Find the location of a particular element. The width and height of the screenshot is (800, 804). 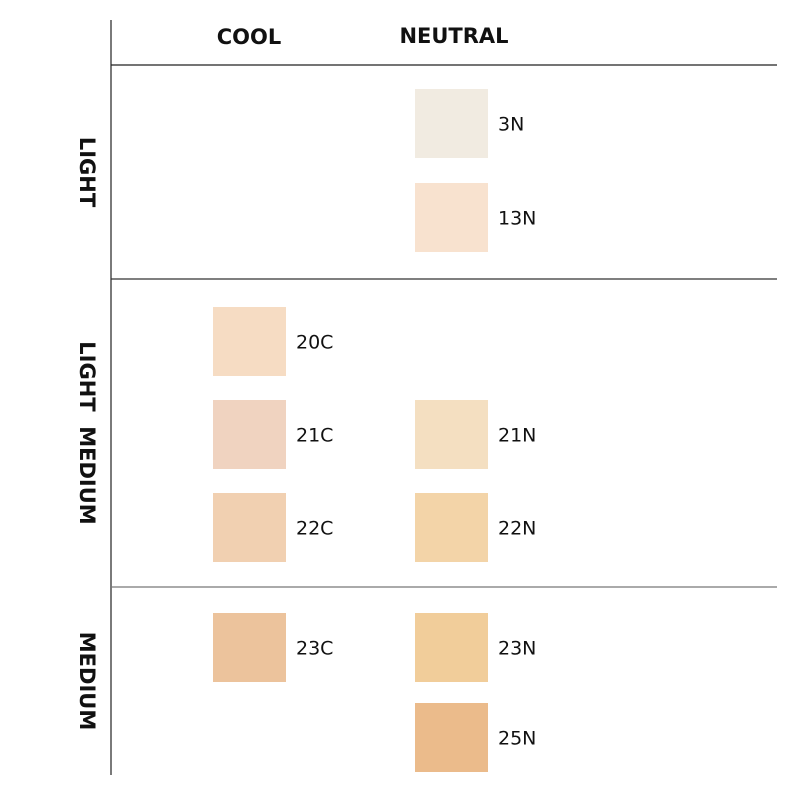

row-header: MEDIUM is located at coordinates (87, 681).